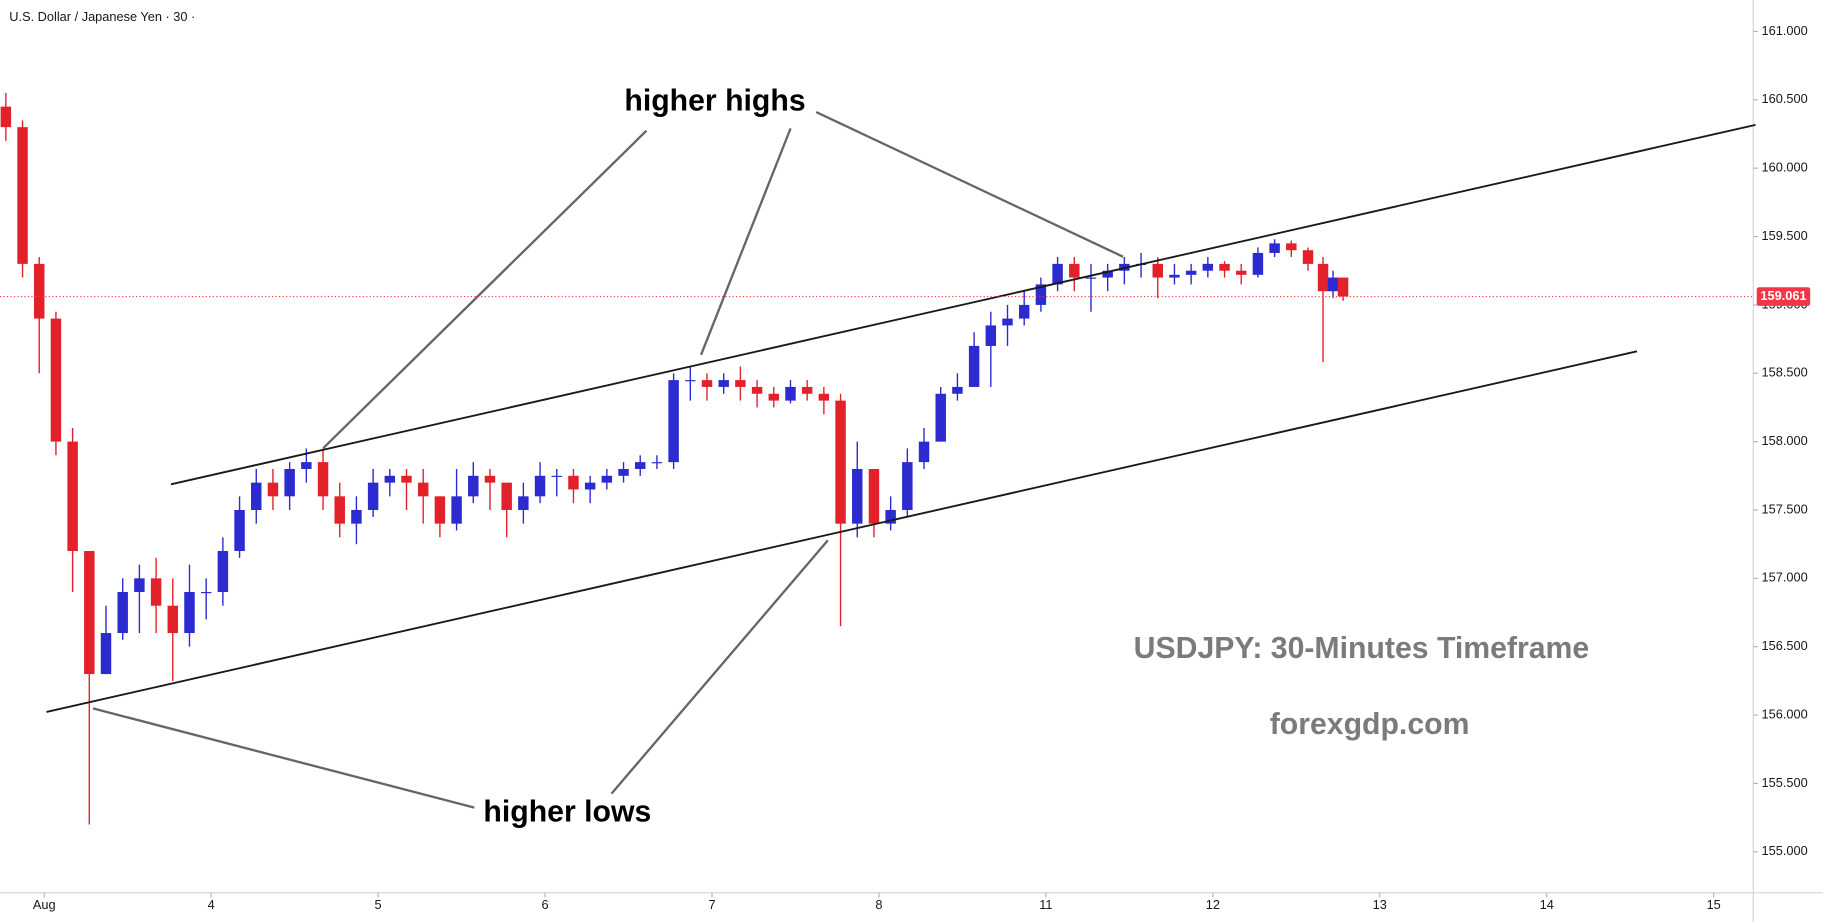  I want to click on x-tick-label: 7, so click(711, 904).